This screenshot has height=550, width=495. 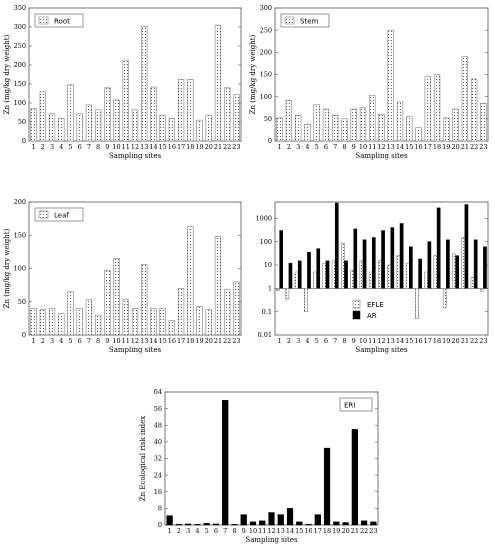 What do you see at coordinates (207, 531) in the screenshot?
I see `x-tick-label: 5` at bounding box center [207, 531].